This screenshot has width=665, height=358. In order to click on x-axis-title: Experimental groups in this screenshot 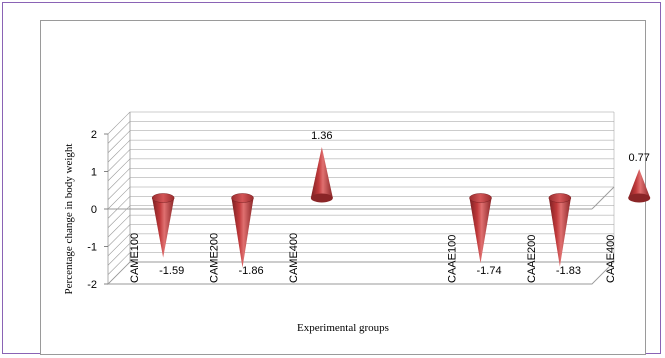, I will do `click(343, 328)`.